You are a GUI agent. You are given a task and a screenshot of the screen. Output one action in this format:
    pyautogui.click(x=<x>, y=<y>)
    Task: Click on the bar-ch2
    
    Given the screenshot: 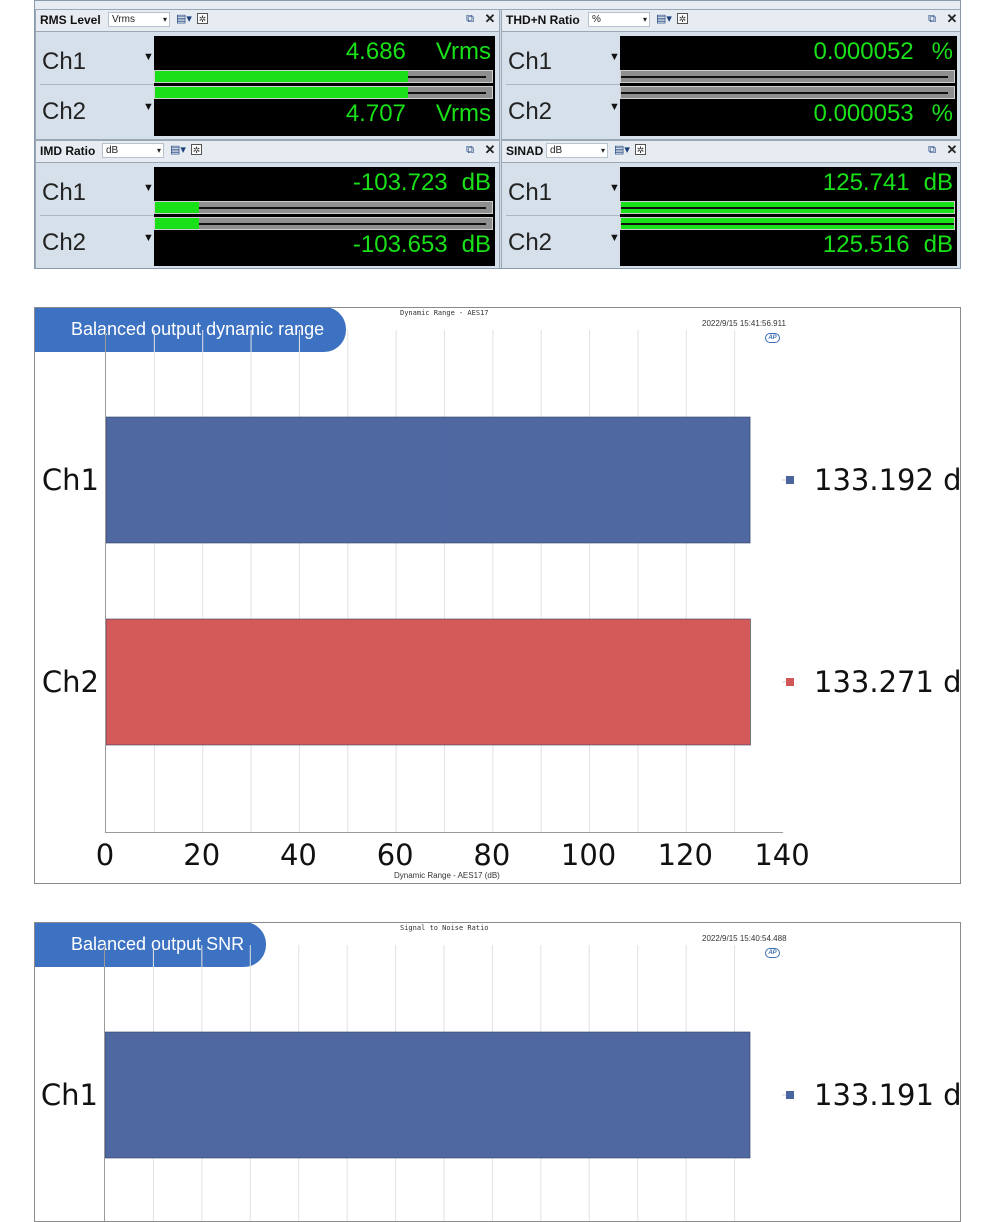 What is the action you would take?
    pyautogui.click(x=428, y=682)
    